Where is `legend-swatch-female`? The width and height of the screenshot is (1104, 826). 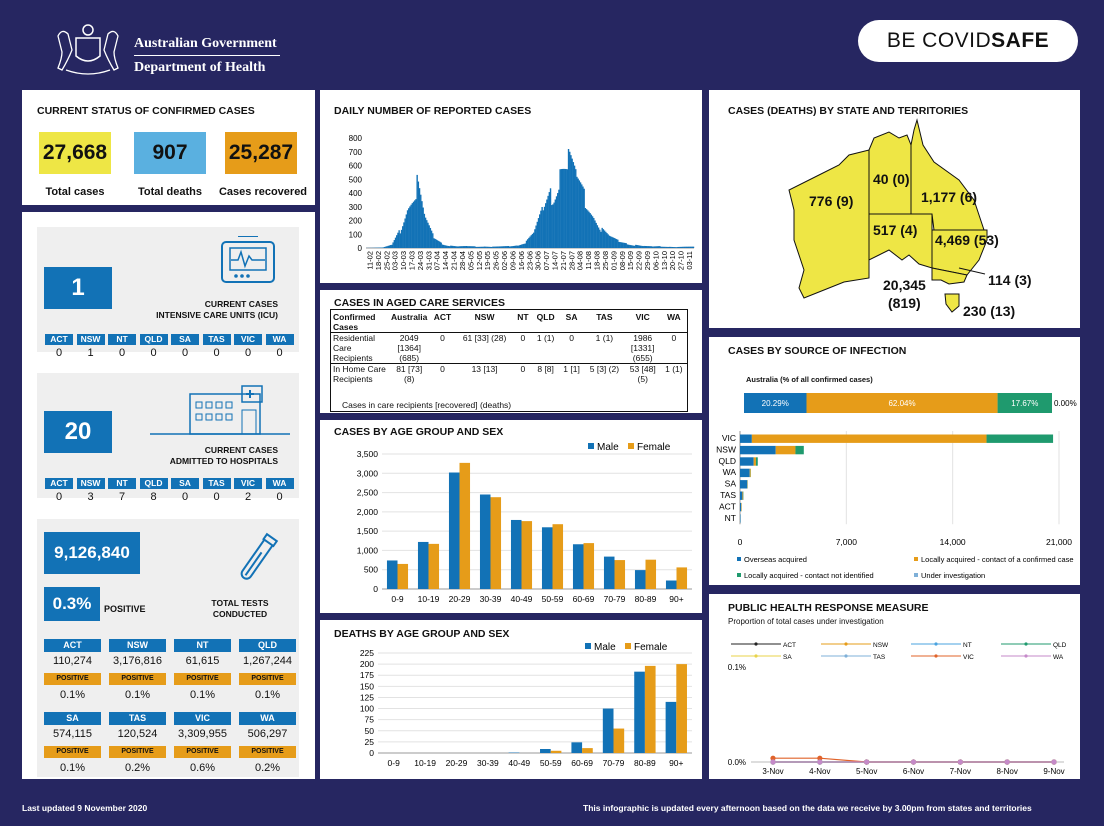 legend-swatch-female is located at coordinates (628, 646).